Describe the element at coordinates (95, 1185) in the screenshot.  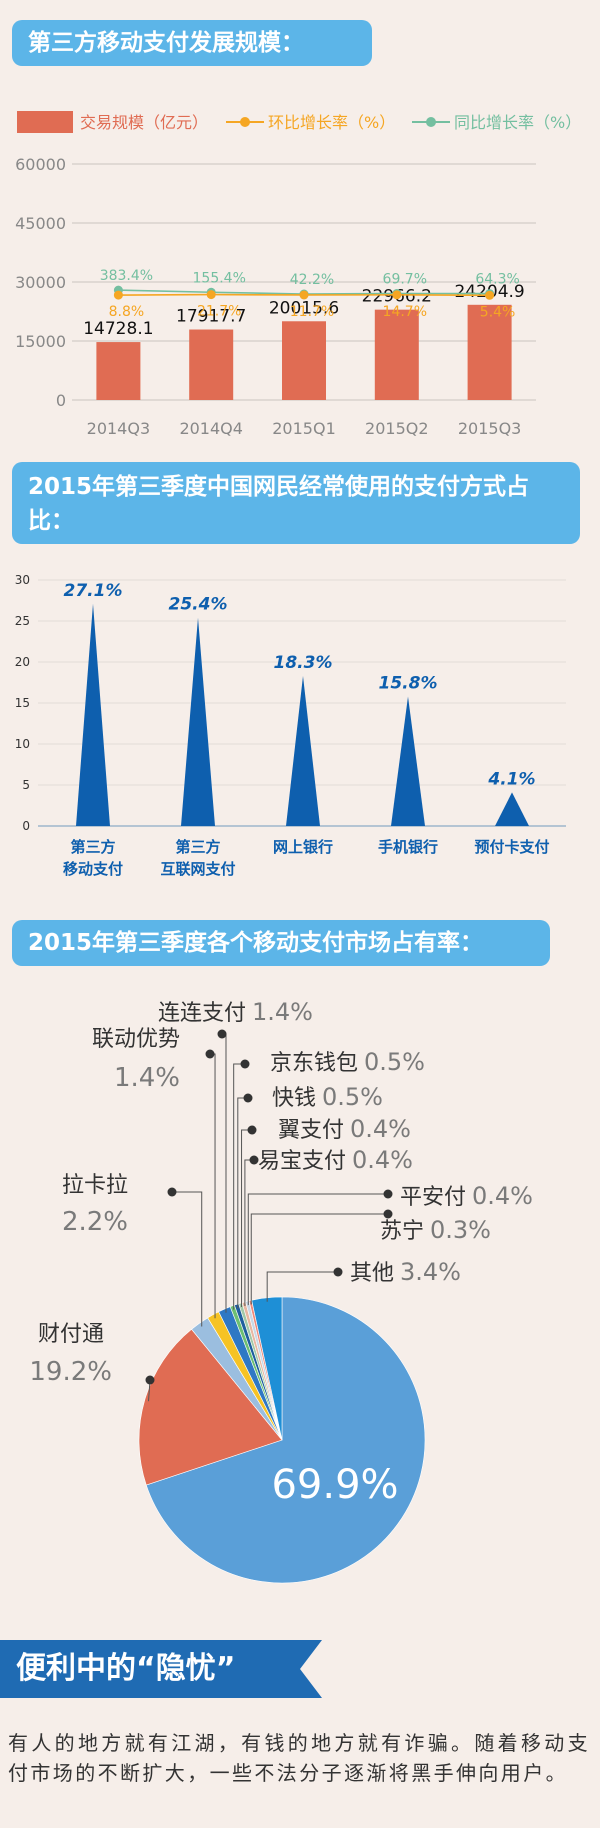
I see `callout-name: 拉卡拉` at that location.